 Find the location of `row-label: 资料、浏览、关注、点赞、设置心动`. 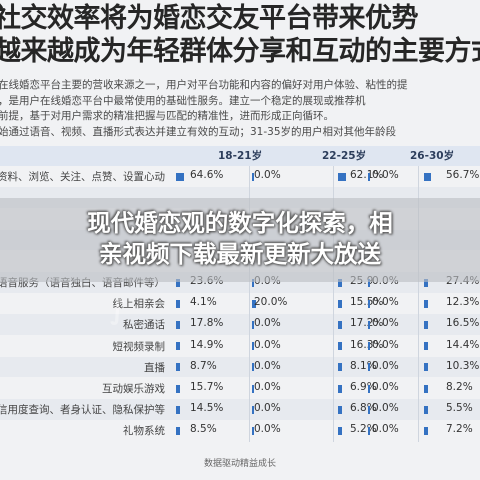

row-label: 资料、浏览、关注、点赞、设置心动 is located at coordinates (82, 177).